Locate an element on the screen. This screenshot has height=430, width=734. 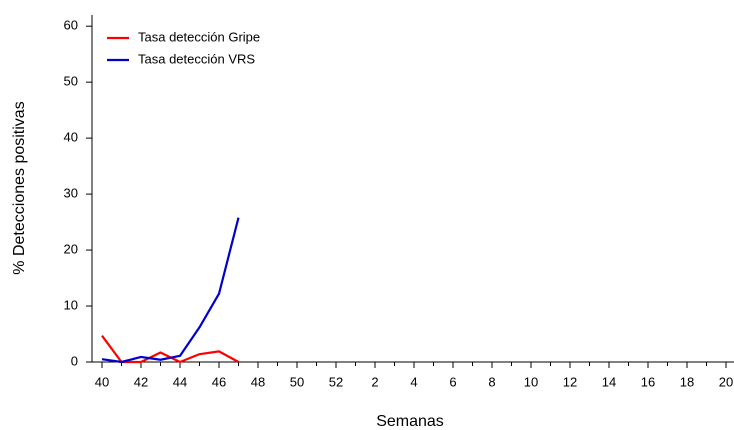
x-tick-label: 8 is located at coordinates (491, 381).